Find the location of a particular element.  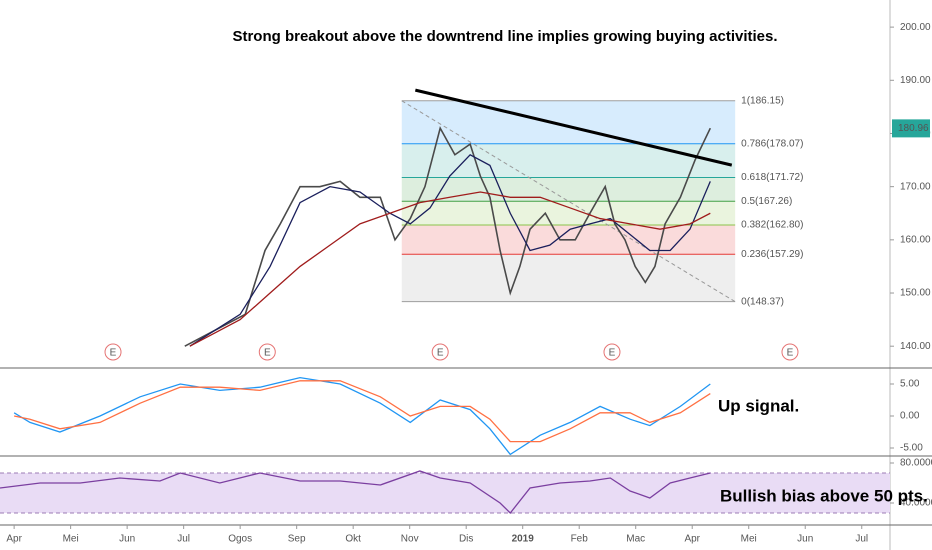

y-tick-label: 0.00 is located at coordinates (910, 416).